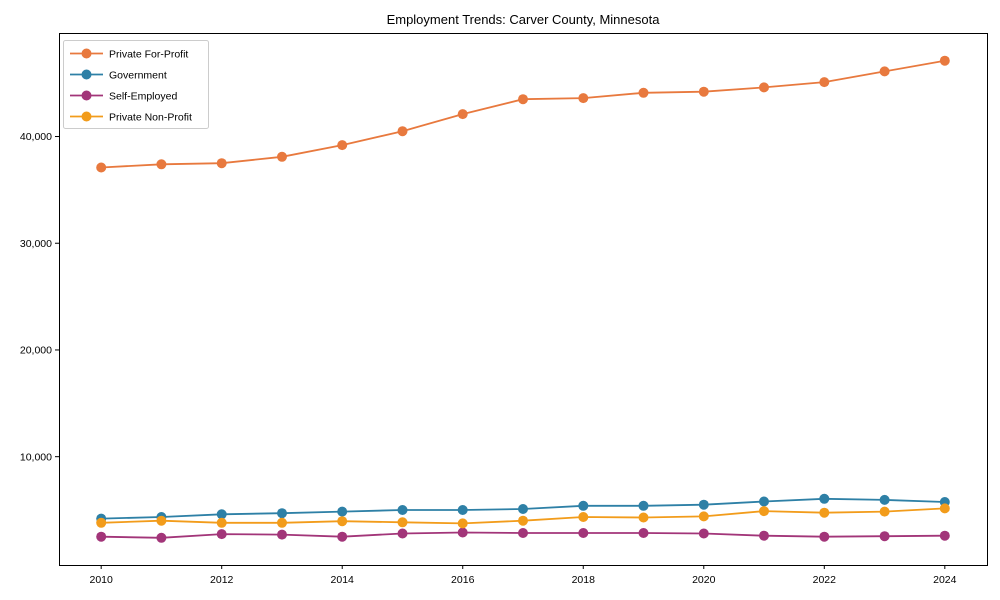  Describe the element at coordinates (143, 96) in the screenshot. I see `legend-label-self-employed: Self-Employed` at that location.